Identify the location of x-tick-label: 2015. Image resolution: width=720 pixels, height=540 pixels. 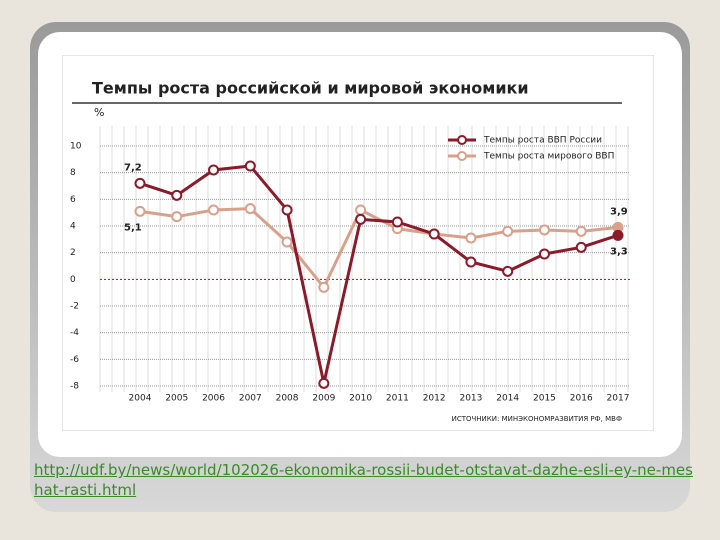
(544, 399).